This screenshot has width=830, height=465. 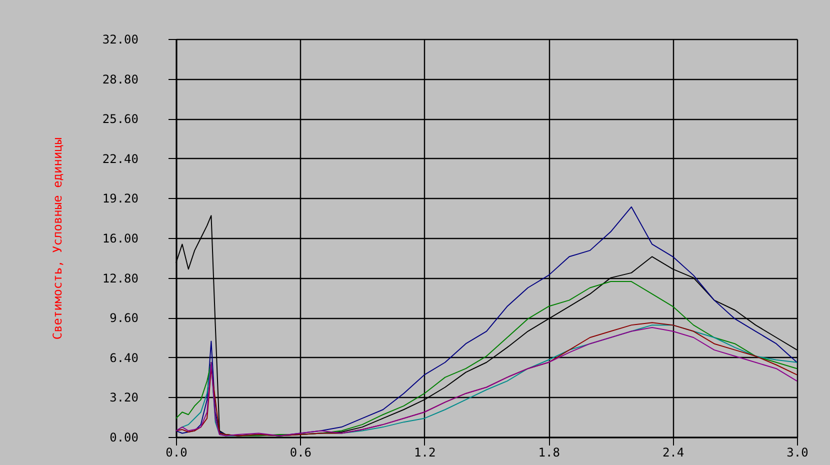 What do you see at coordinates (120, 239) in the screenshot?
I see `y-tick-label: 16.00` at bounding box center [120, 239].